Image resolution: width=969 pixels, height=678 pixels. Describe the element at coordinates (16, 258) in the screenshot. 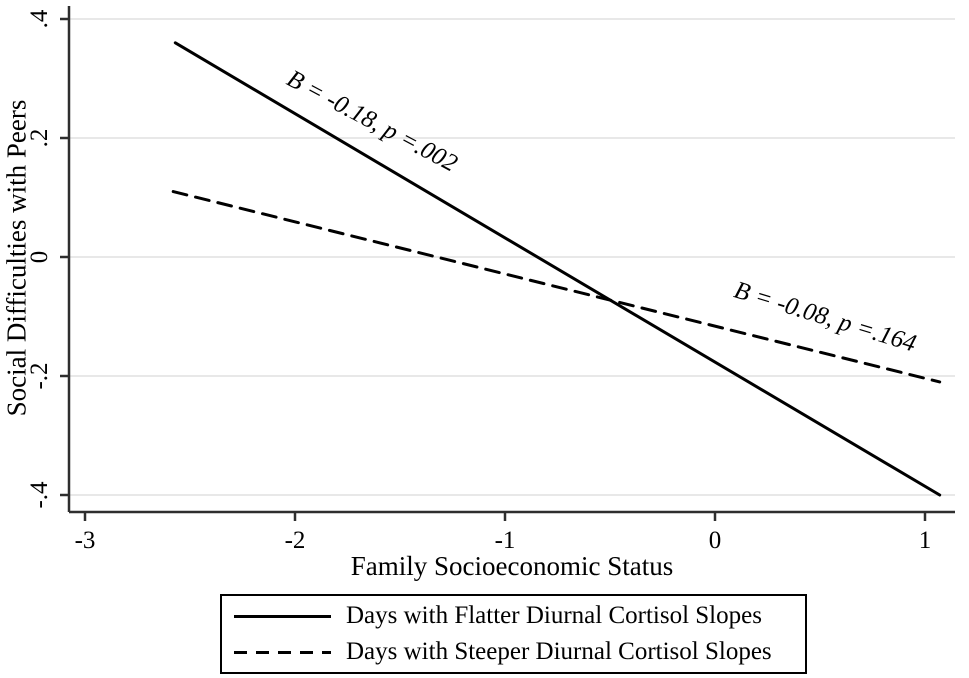

I see `y-axis-title: Social Difficulties with Peers` at that location.